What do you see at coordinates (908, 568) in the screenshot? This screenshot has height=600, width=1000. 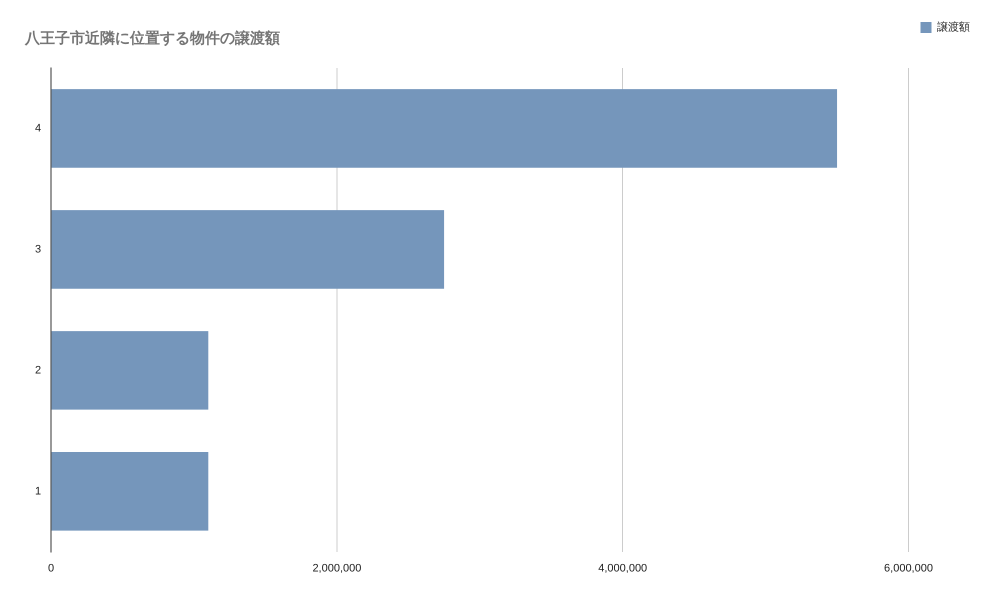 I see `x-tick-label: 6,000,000` at bounding box center [908, 568].